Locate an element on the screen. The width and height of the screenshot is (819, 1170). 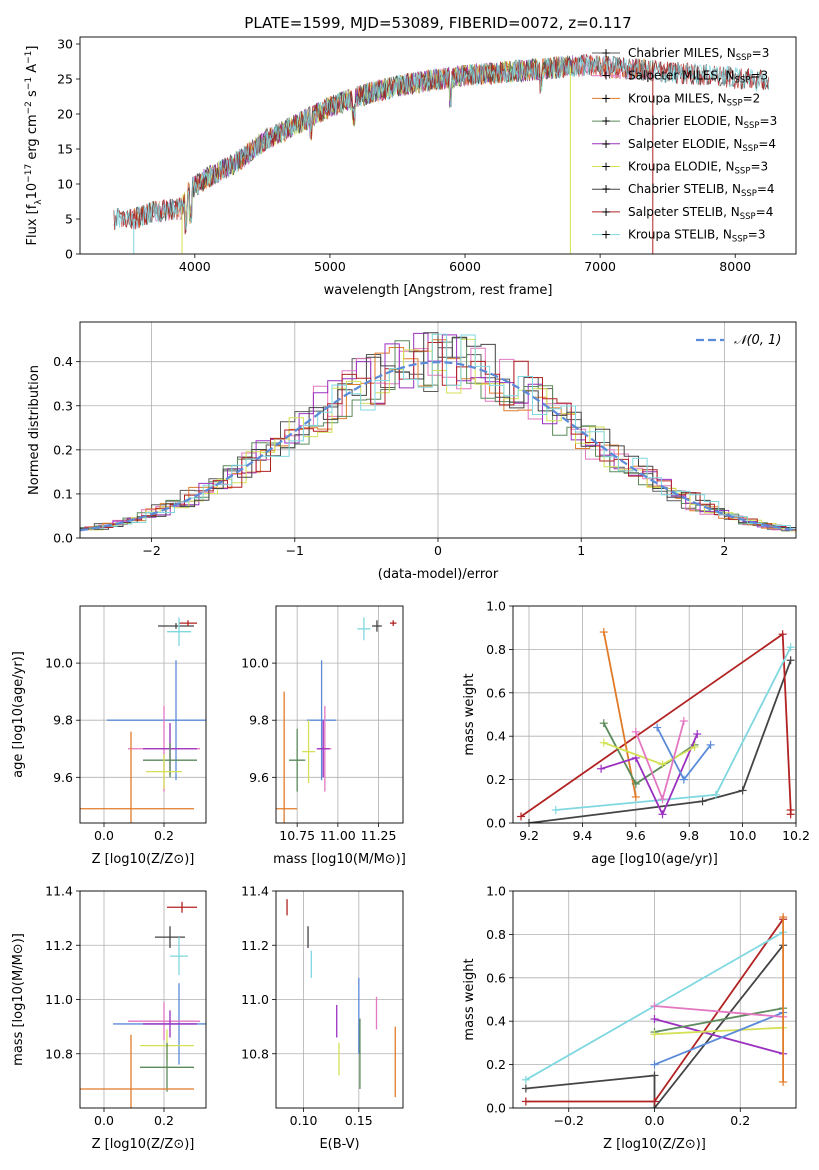
y-tick-label: 0.8 is located at coordinates (496, 934).